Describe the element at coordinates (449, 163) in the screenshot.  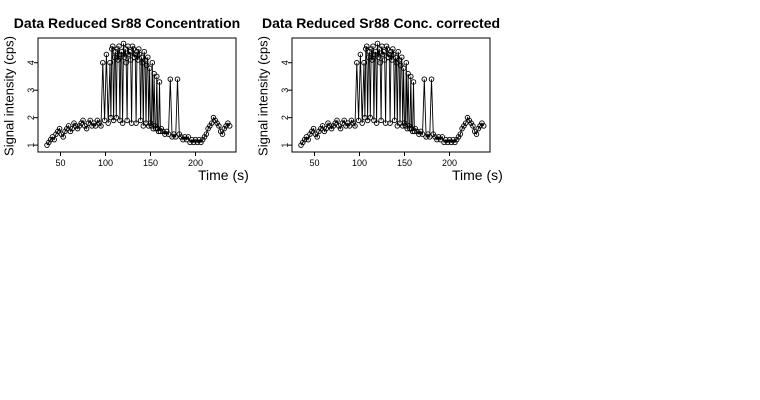
I see `x-tick-label: 200` at that location.